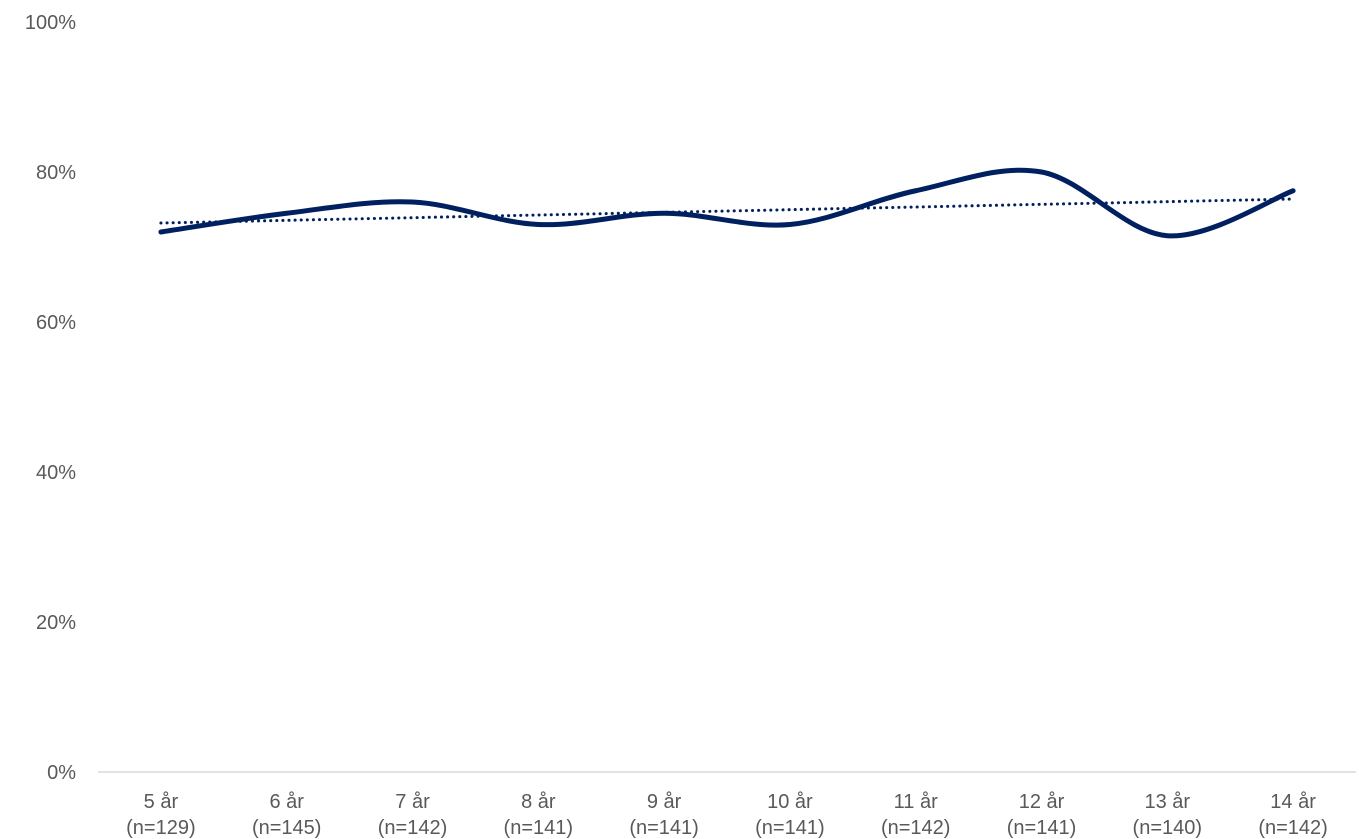 The height and width of the screenshot is (839, 1359). I want to click on series-line, so click(727, 203).